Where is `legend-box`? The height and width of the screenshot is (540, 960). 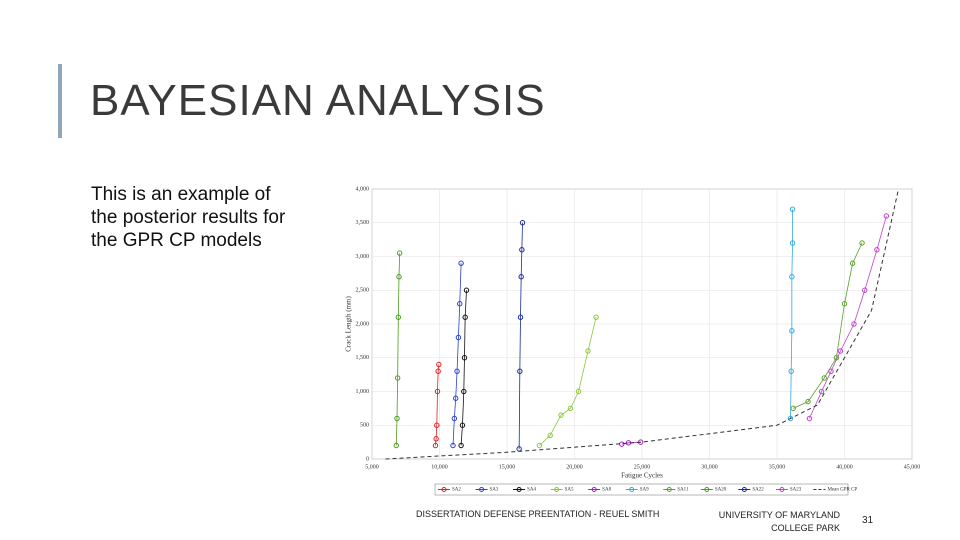 legend-box is located at coordinates (641, 489).